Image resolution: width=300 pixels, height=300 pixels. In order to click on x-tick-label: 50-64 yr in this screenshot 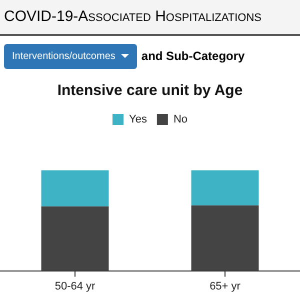, I will do `click(75, 286)`.